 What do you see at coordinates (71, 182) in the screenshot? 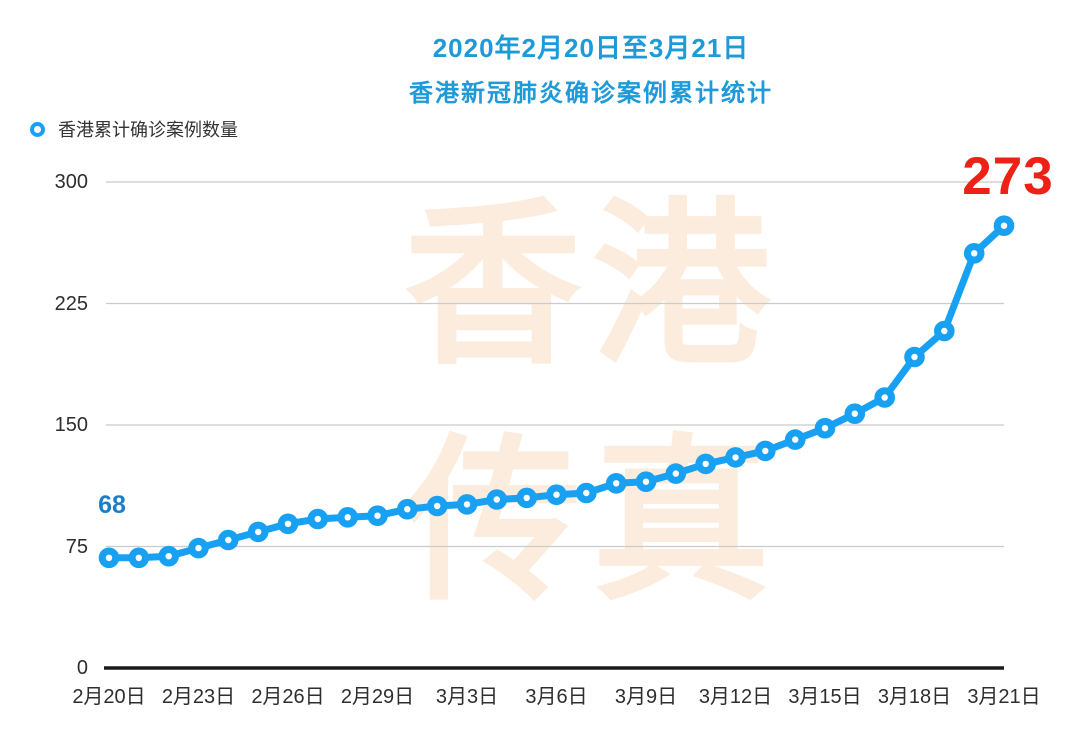
I see `y-tick-300: 300` at bounding box center [71, 182].